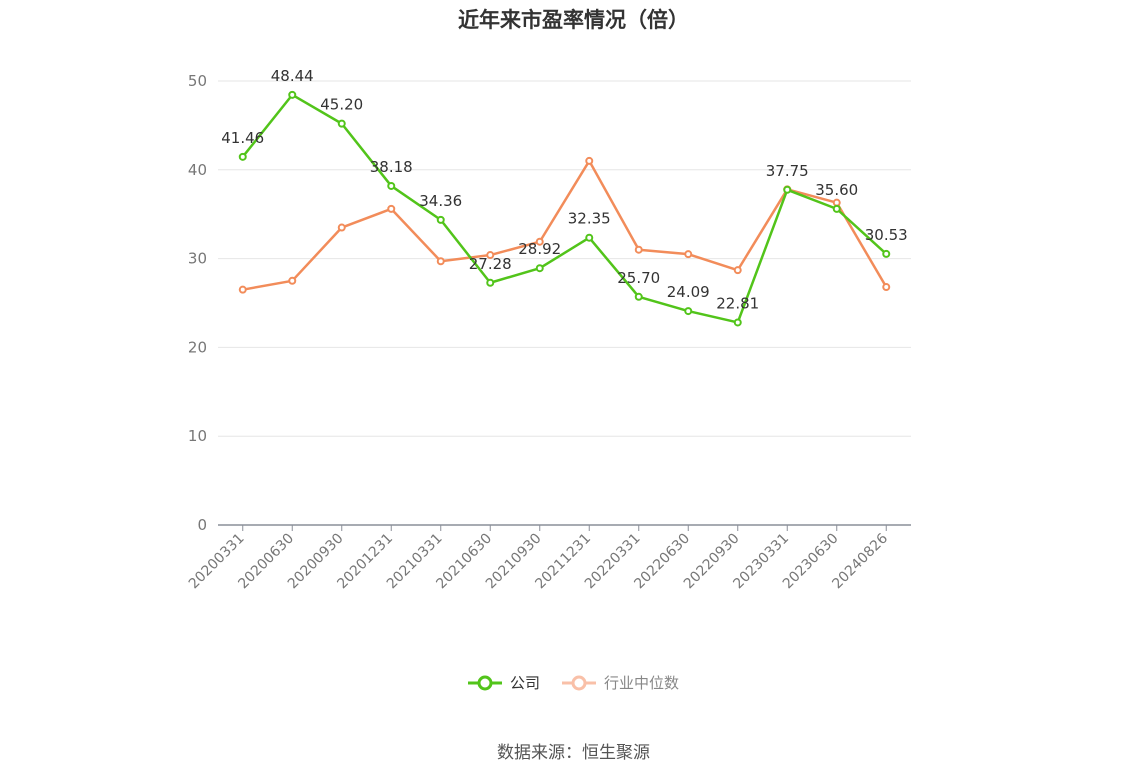 The image size is (1147, 776). Describe the element at coordinates (197, 170) in the screenshot. I see `y-tick-label: 40` at that location.